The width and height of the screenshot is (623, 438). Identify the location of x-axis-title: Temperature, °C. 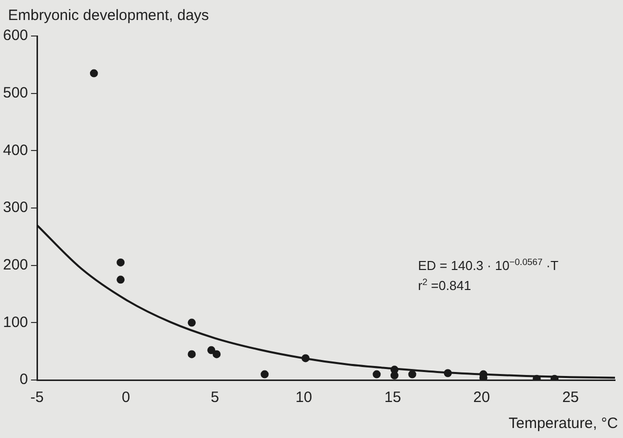
(563, 423).